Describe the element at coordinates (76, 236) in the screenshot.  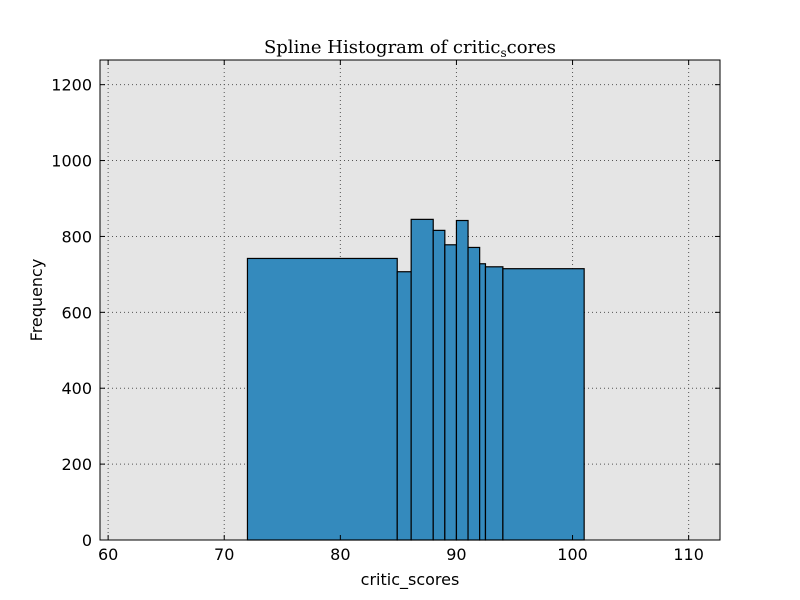
I see `y-tick-label: 800` at that location.